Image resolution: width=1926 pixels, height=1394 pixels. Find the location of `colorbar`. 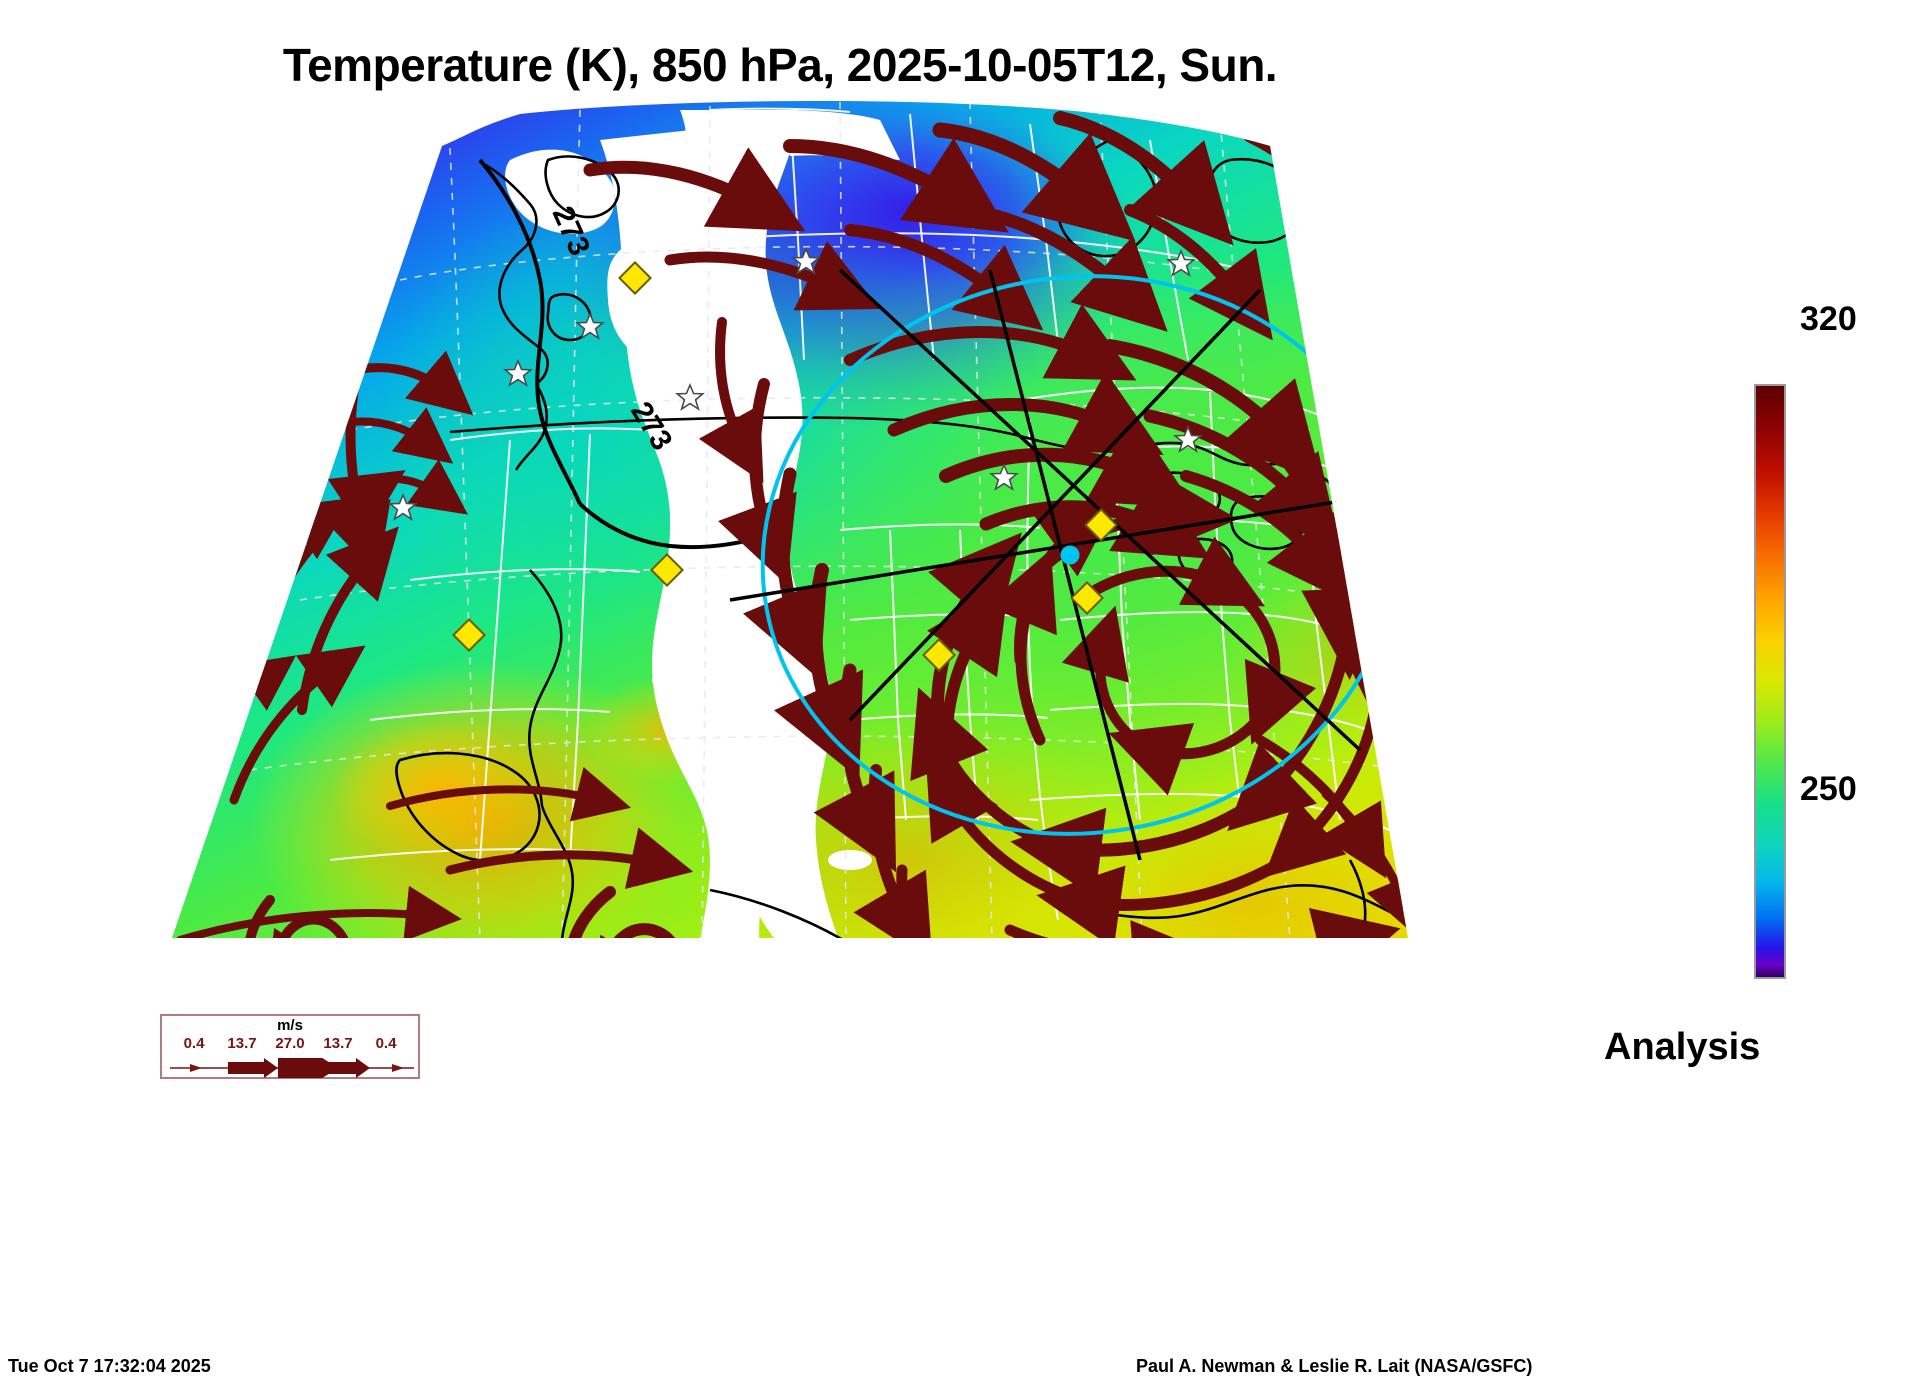

colorbar is located at coordinates (1770, 681).